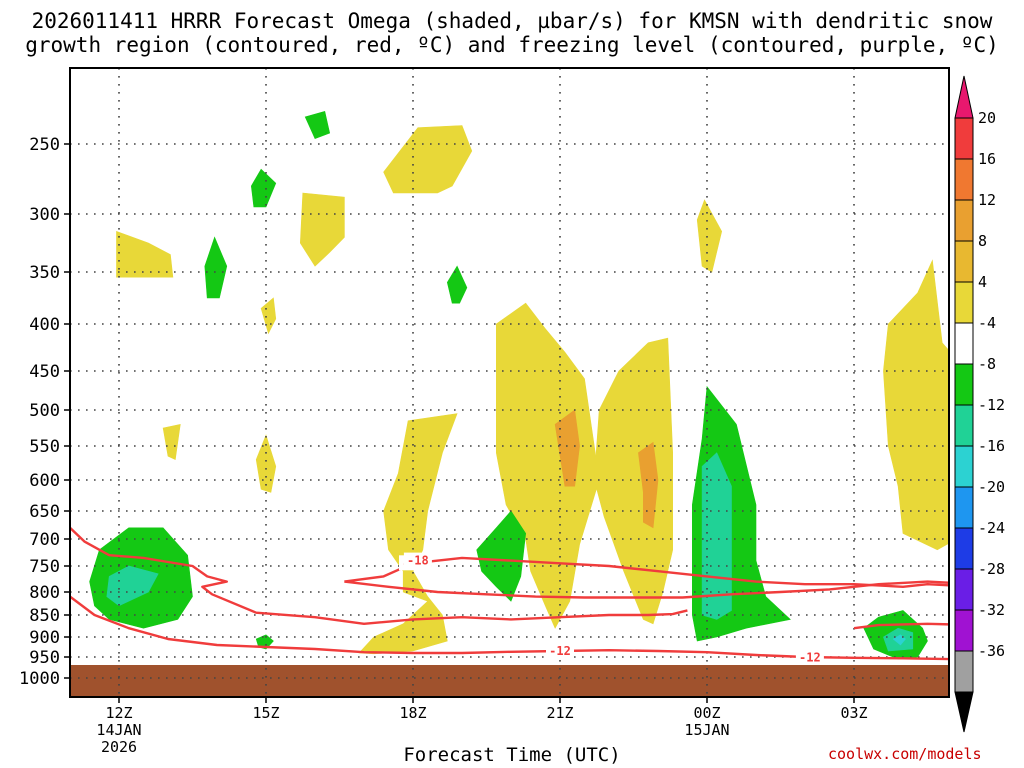  What do you see at coordinates (44, 325) in the screenshot?
I see `y-tick-label: 400` at bounding box center [44, 325].